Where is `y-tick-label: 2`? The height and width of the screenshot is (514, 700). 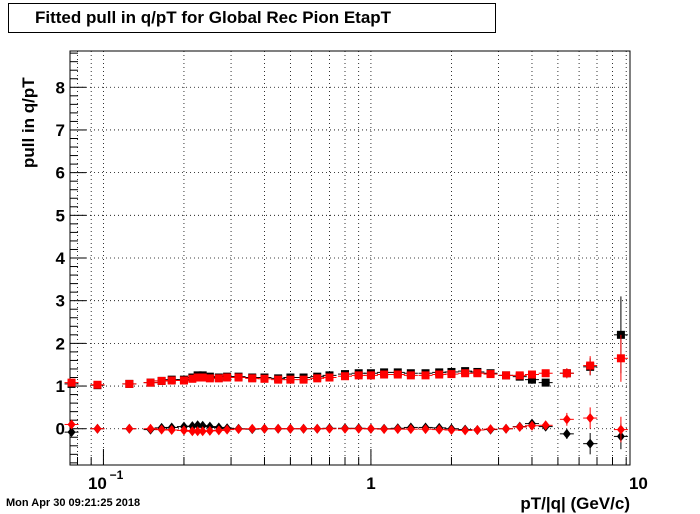
y-tick-label: 2 is located at coordinates (60, 343).